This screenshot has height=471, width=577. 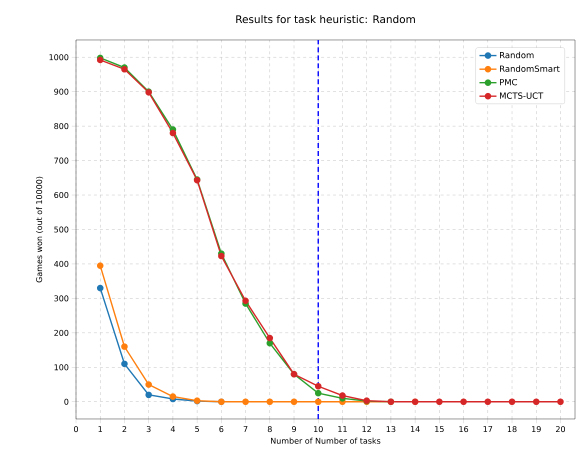 What do you see at coordinates (325, 19) in the screenshot?
I see `chart-title: Results for task heuristic: Random` at bounding box center [325, 19].